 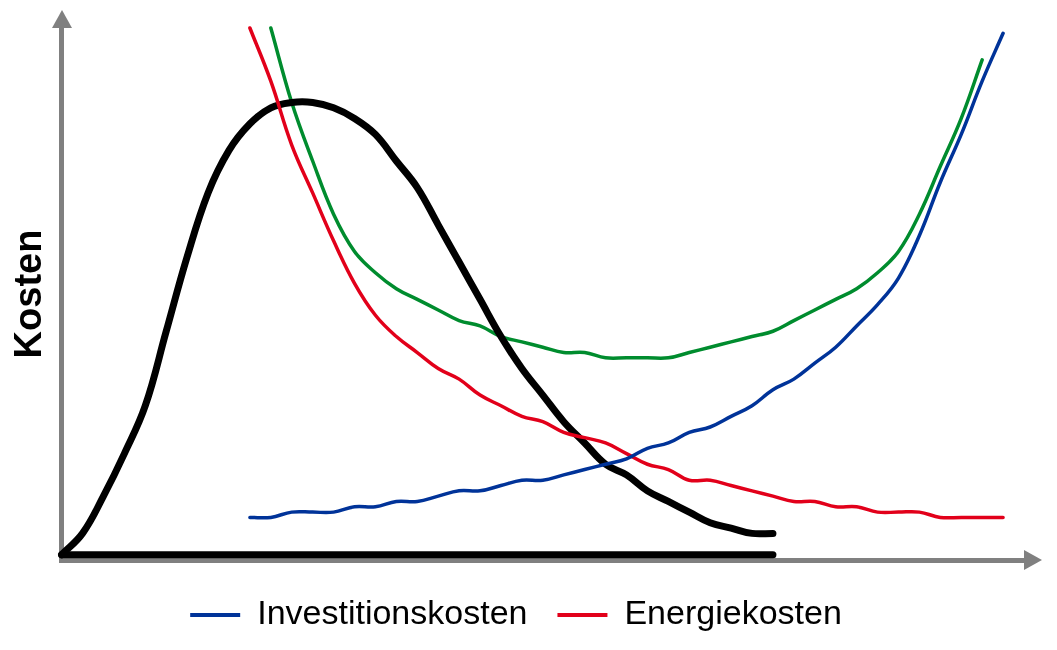 What do you see at coordinates (392, 612) in the screenshot?
I see `legend-label: Investitionskosten` at bounding box center [392, 612].